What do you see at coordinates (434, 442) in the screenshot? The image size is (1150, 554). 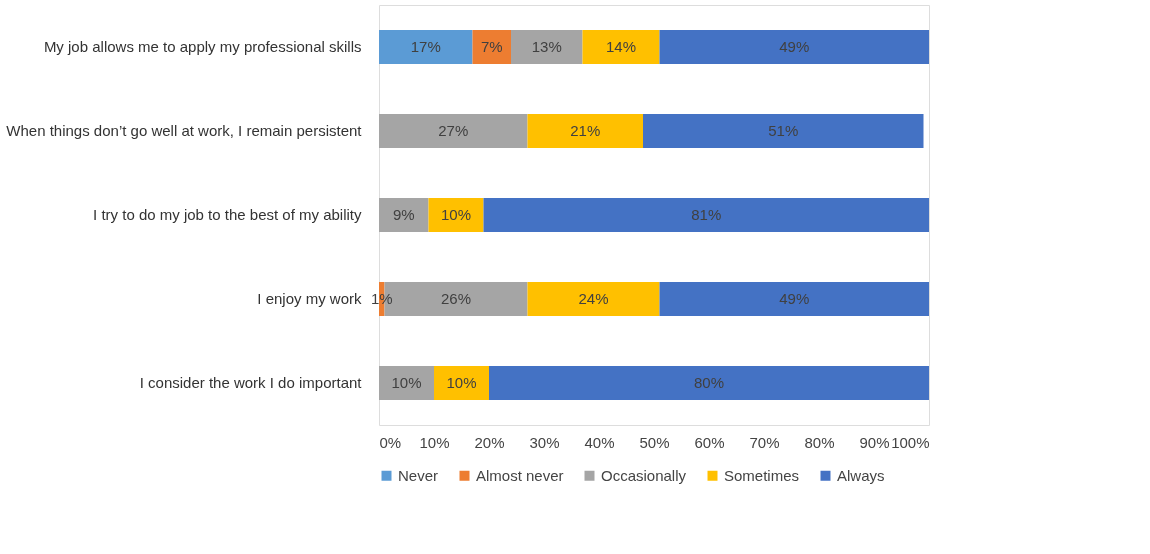 I see `x-tick-label: 10%` at bounding box center [434, 442].